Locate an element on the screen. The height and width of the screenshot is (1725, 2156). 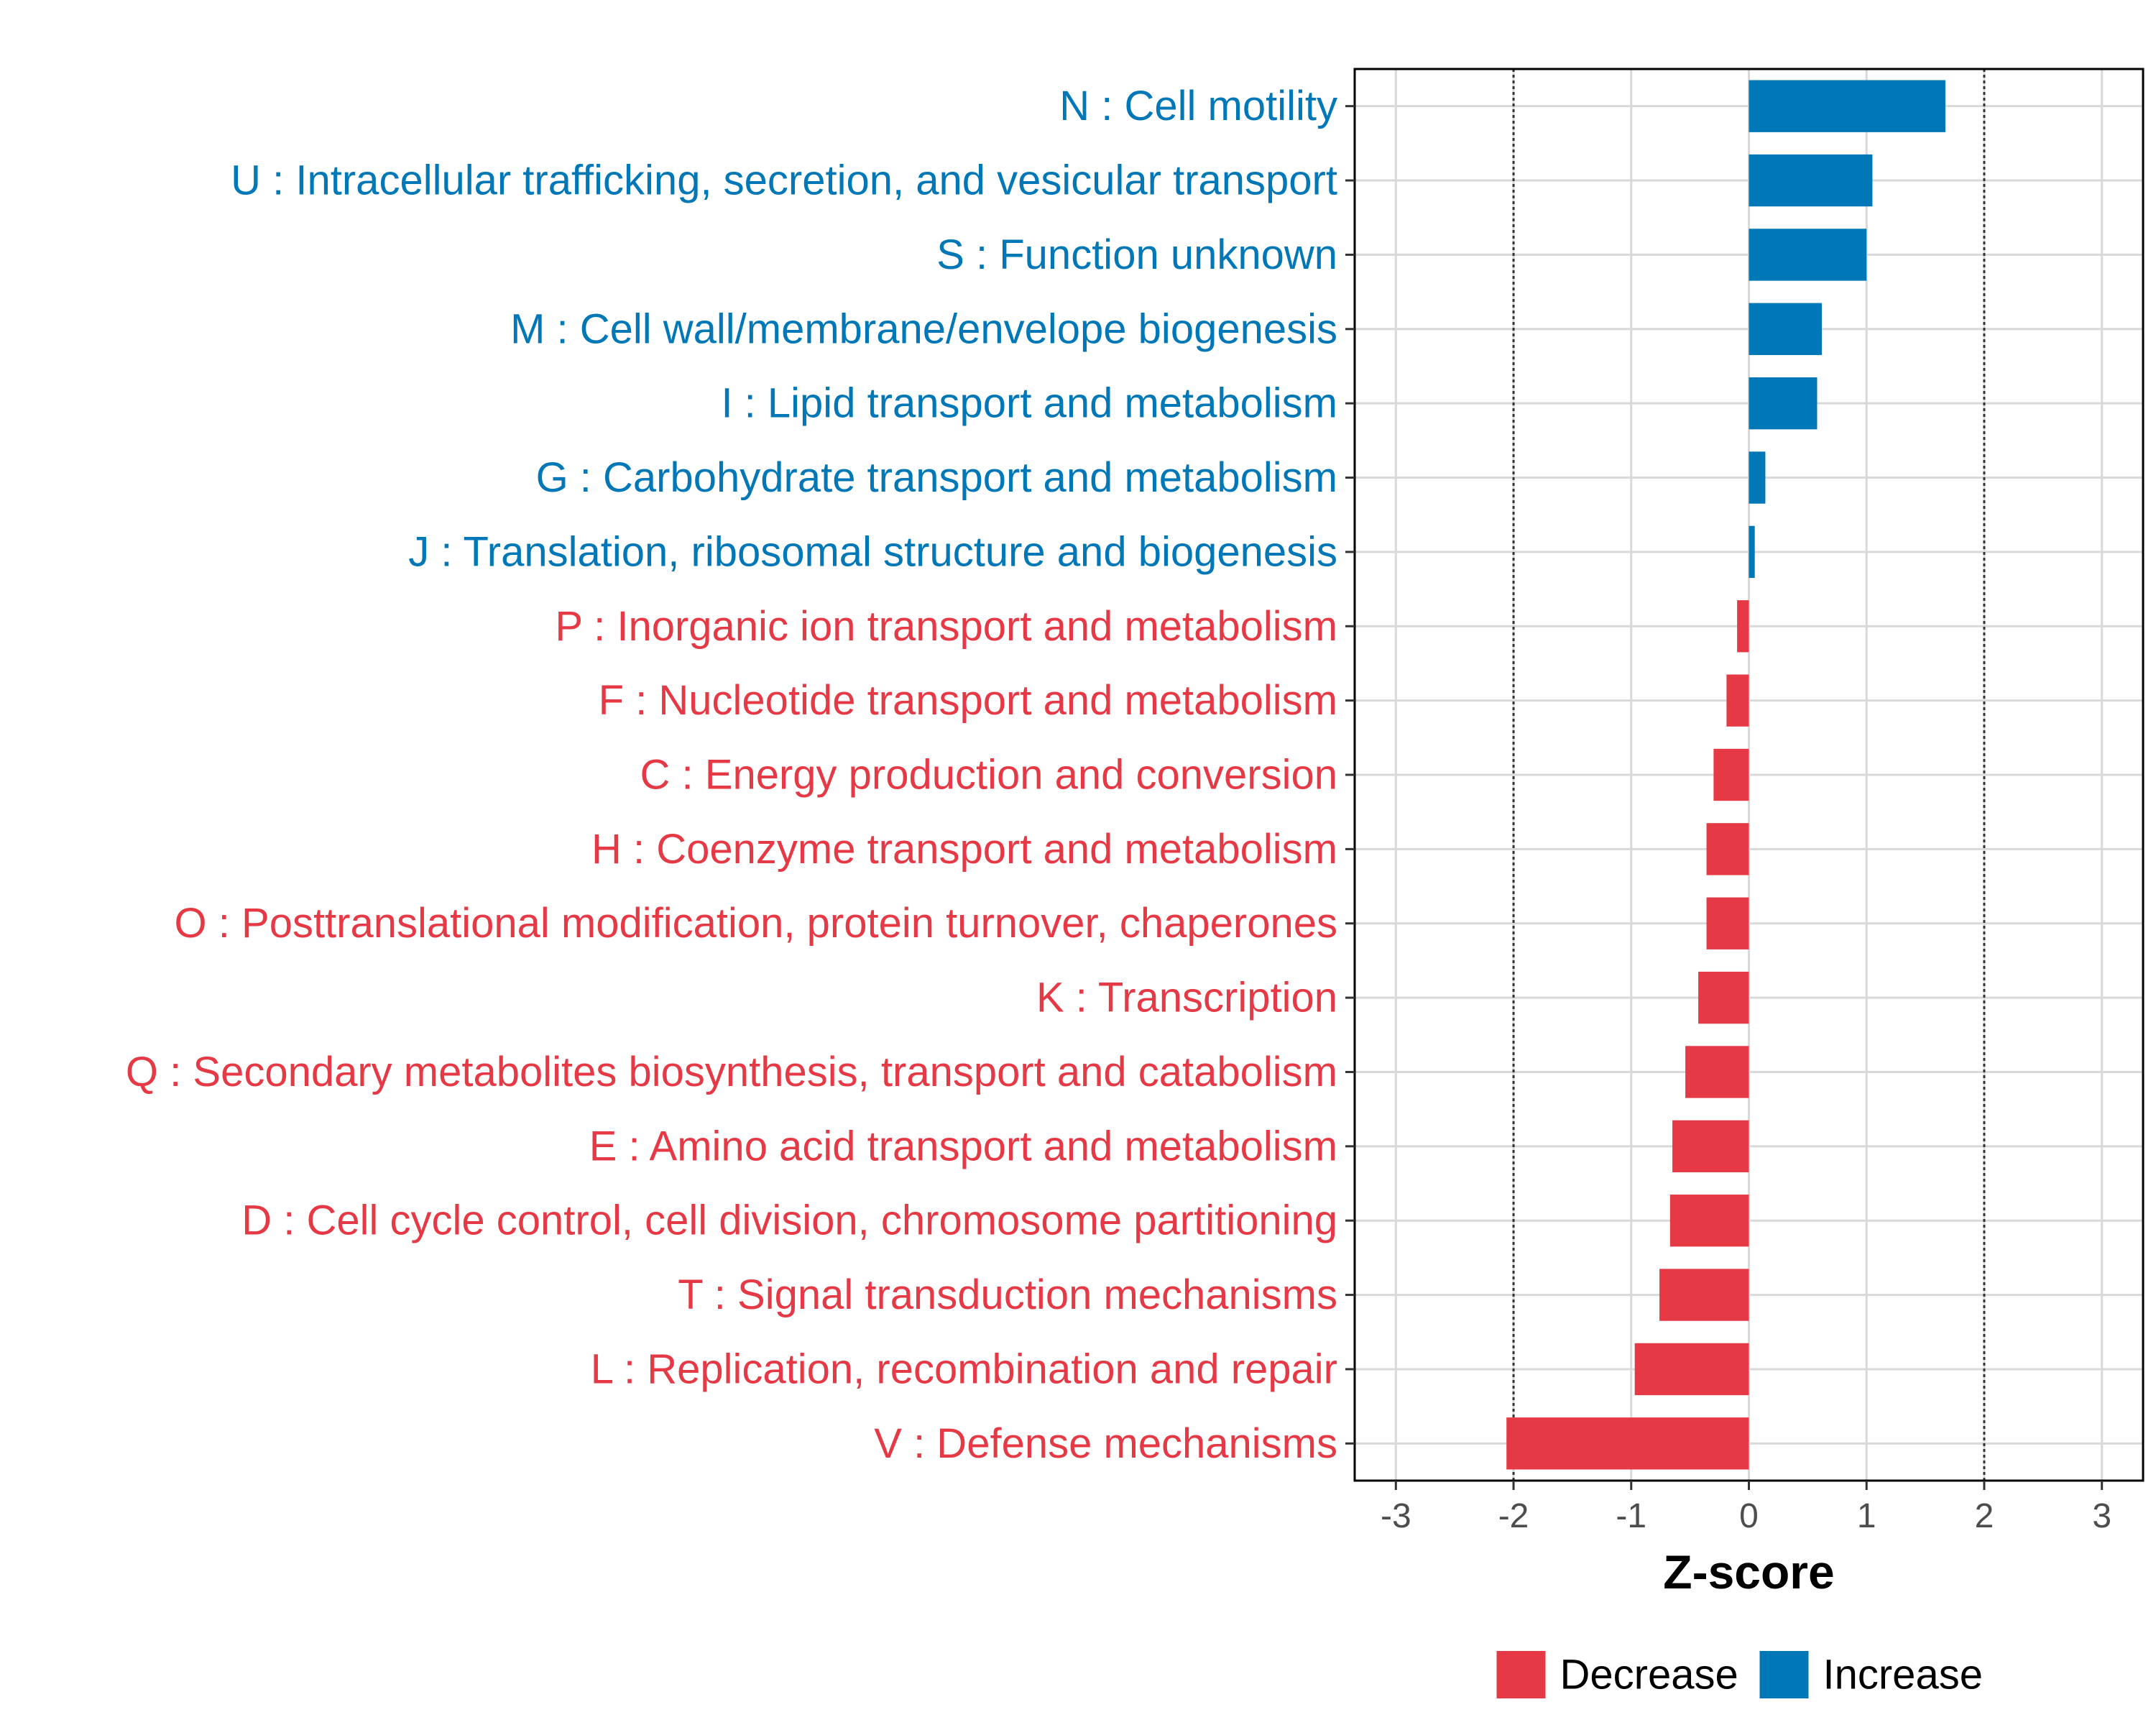
category-label: N : Cell motility is located at coordinates (1198, 106).